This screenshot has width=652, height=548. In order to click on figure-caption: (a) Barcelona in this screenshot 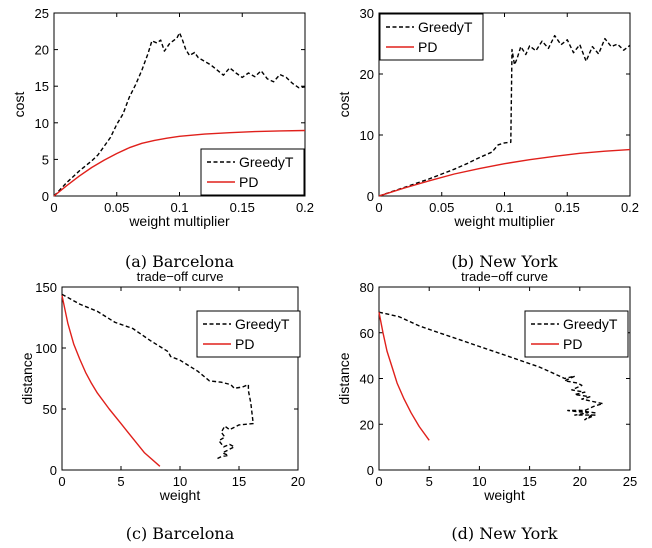, I will do `click(180, 261)`.